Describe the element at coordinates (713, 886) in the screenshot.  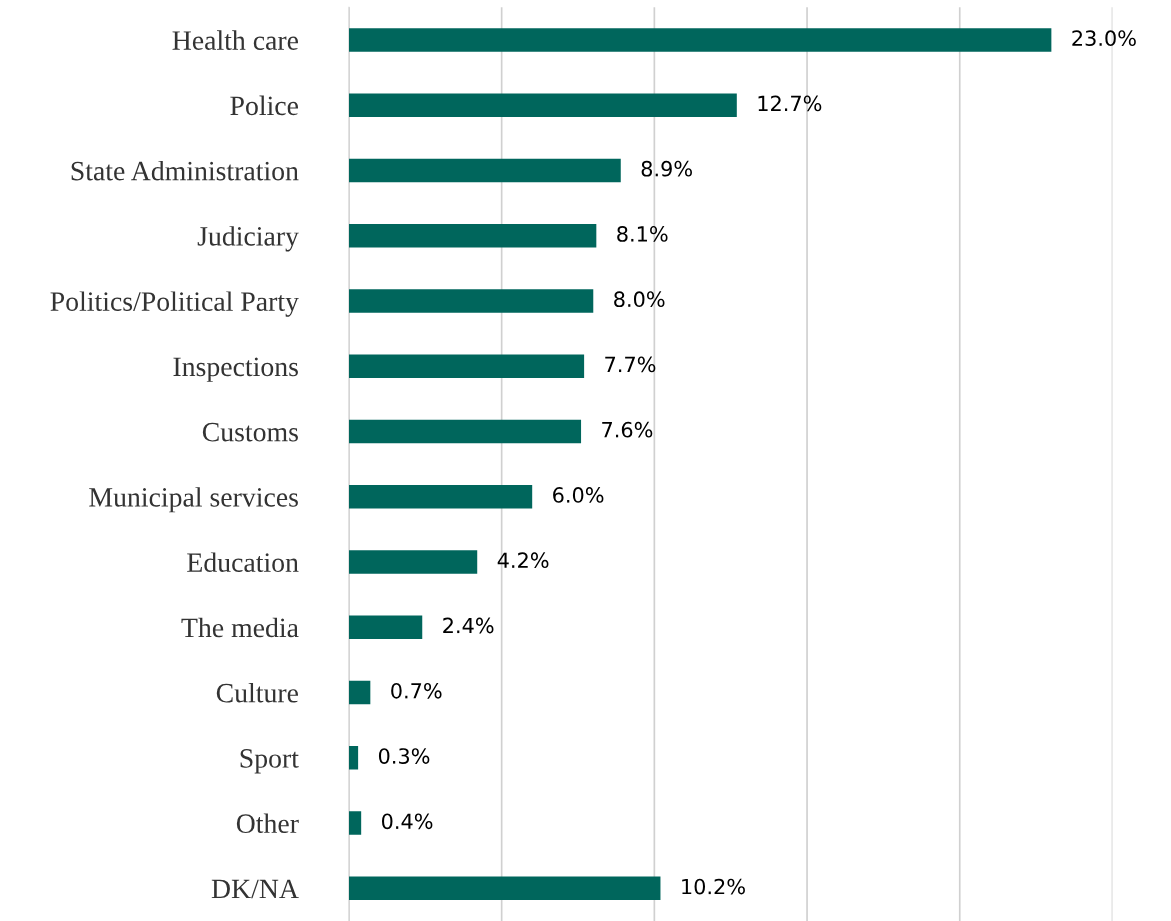
I see `data-label: 10.2%` at that location.